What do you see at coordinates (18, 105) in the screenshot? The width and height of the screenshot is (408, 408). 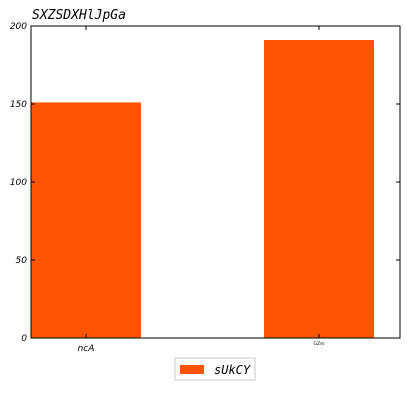 I see `y-tick-label: 150` at bounding box center [18, 105].